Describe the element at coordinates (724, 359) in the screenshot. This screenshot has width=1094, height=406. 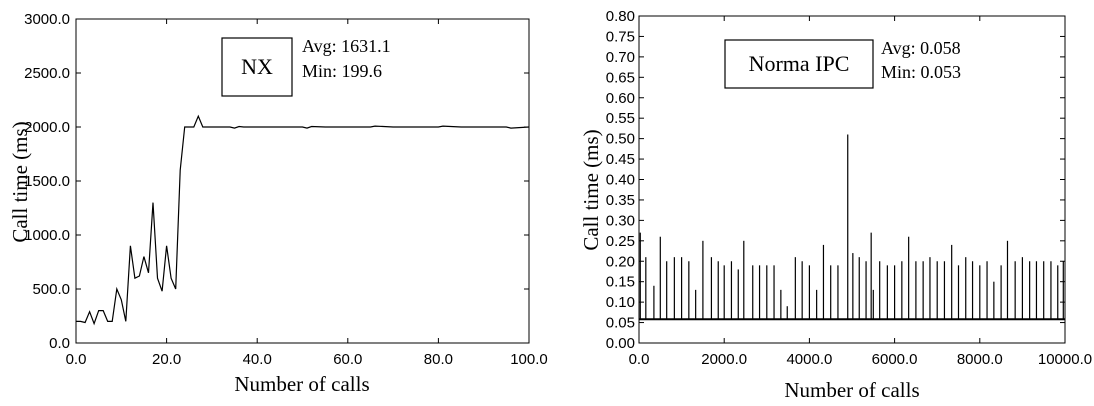
I see `x-tick-label: 2000.0` at that location.